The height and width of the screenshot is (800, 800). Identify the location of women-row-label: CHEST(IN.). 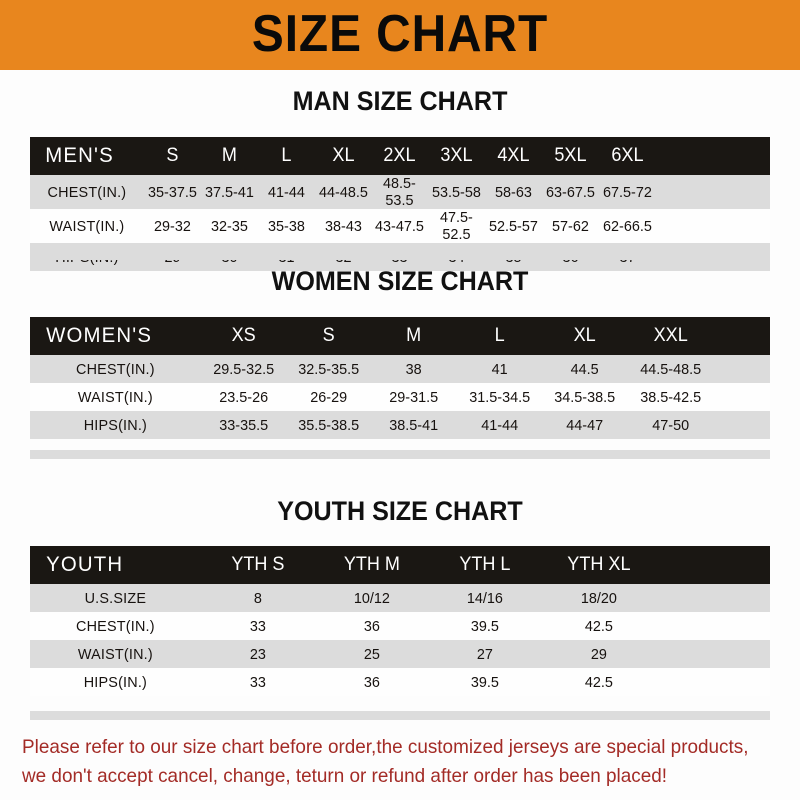
(115, 369).